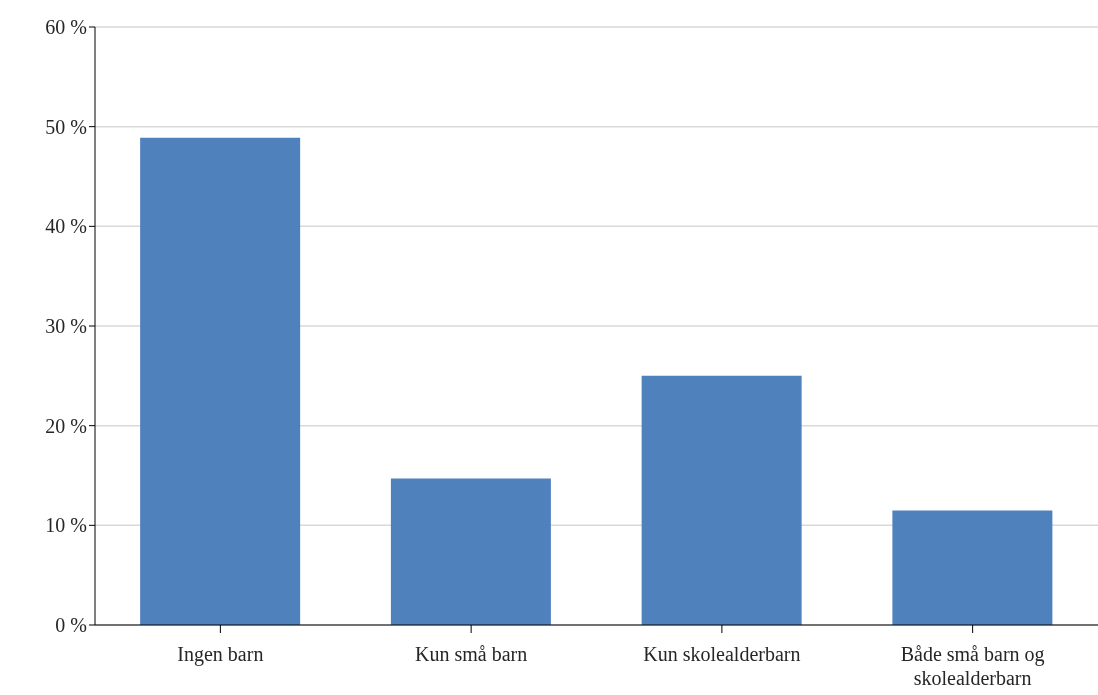  Describe the element at coordinates (66, 226) in the screenshot. I see `y-tick-label: 40 %` at that location.